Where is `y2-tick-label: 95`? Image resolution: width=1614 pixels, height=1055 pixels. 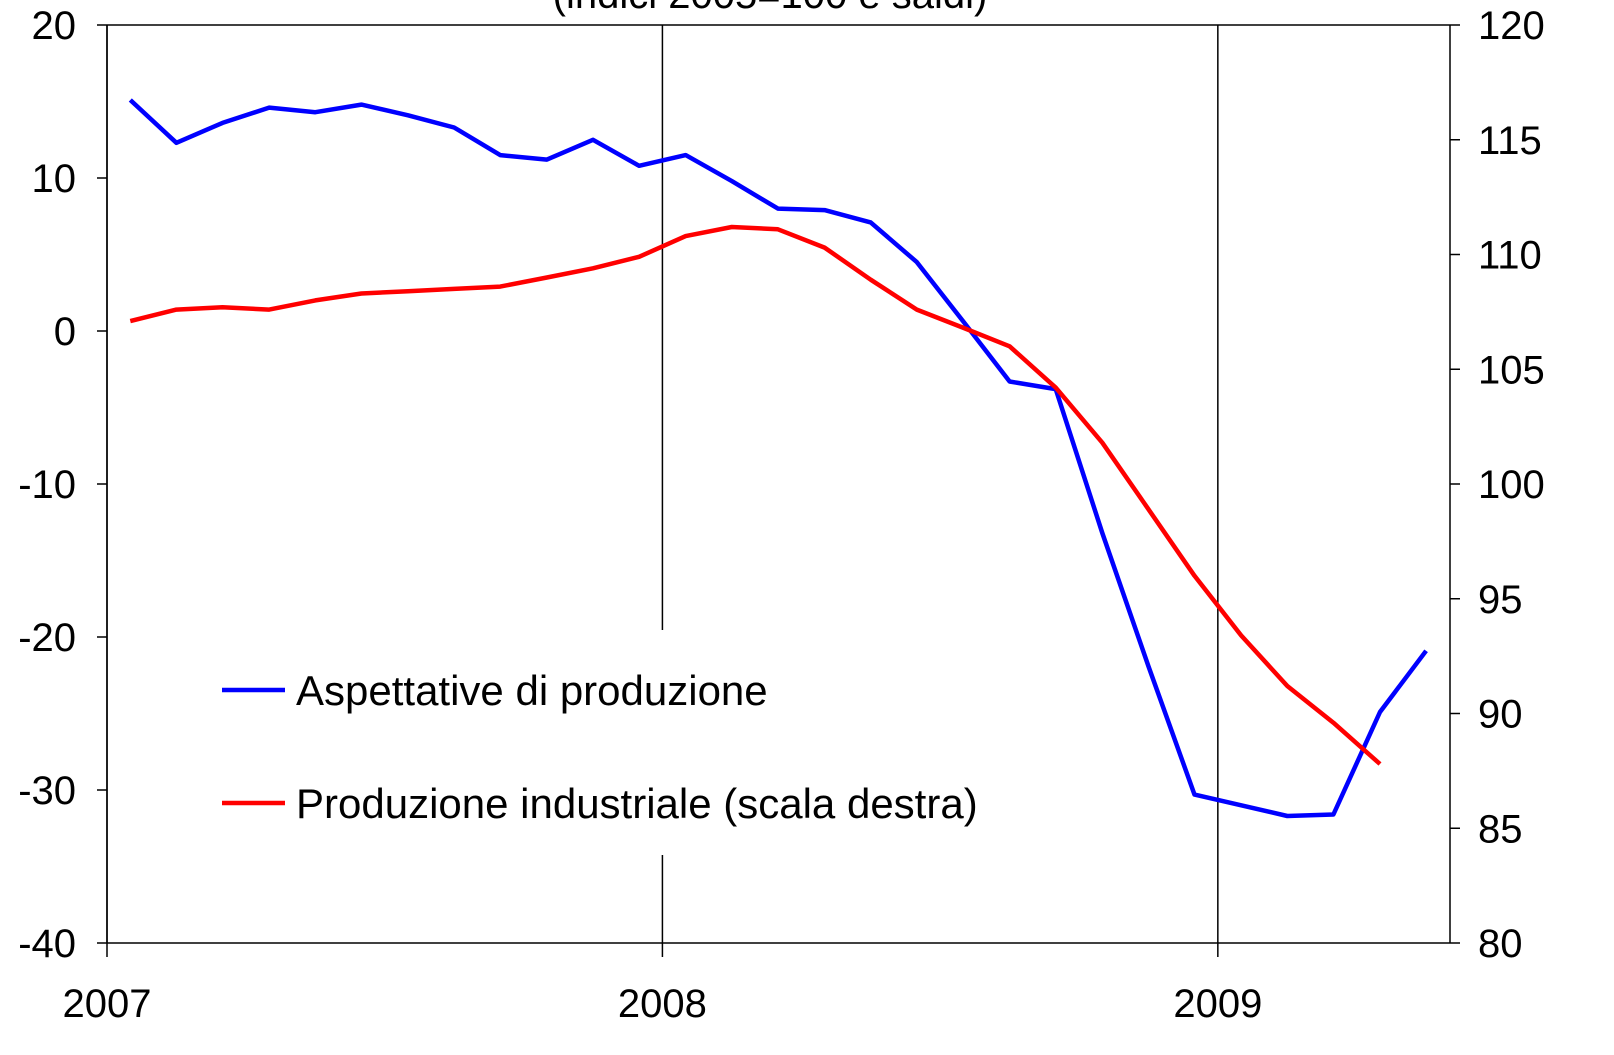 y2-tick-label: 95 is located at coordinates (1500, 600).